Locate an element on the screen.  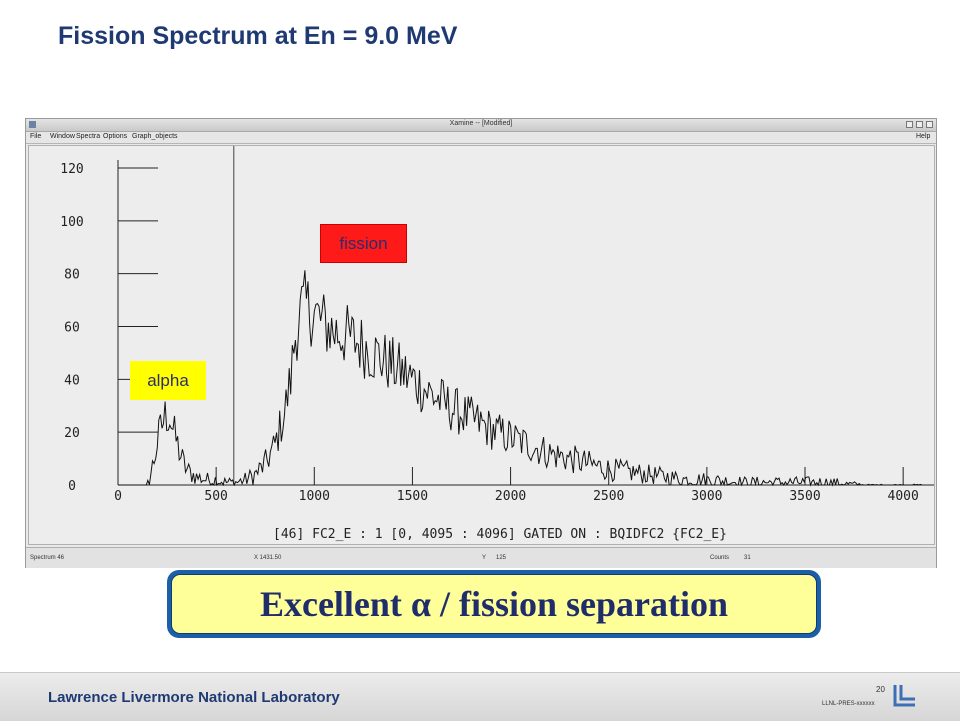
maximize-icon is located at coordinates (919, 124).